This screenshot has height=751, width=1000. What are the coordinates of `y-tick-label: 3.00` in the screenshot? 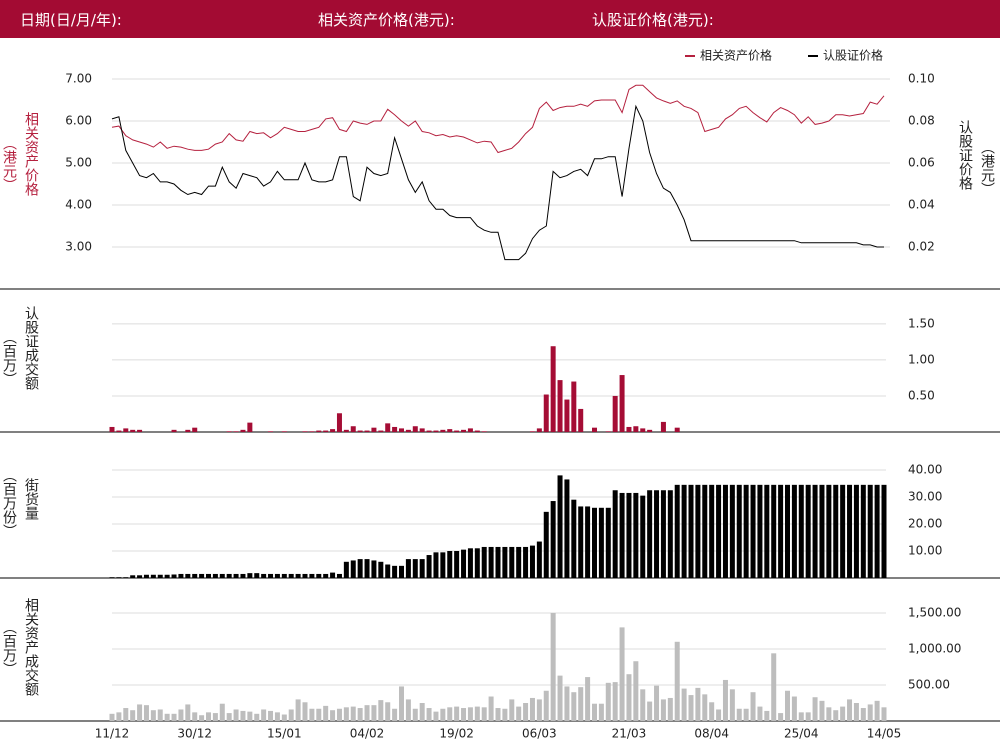 It's located at (78, 247).